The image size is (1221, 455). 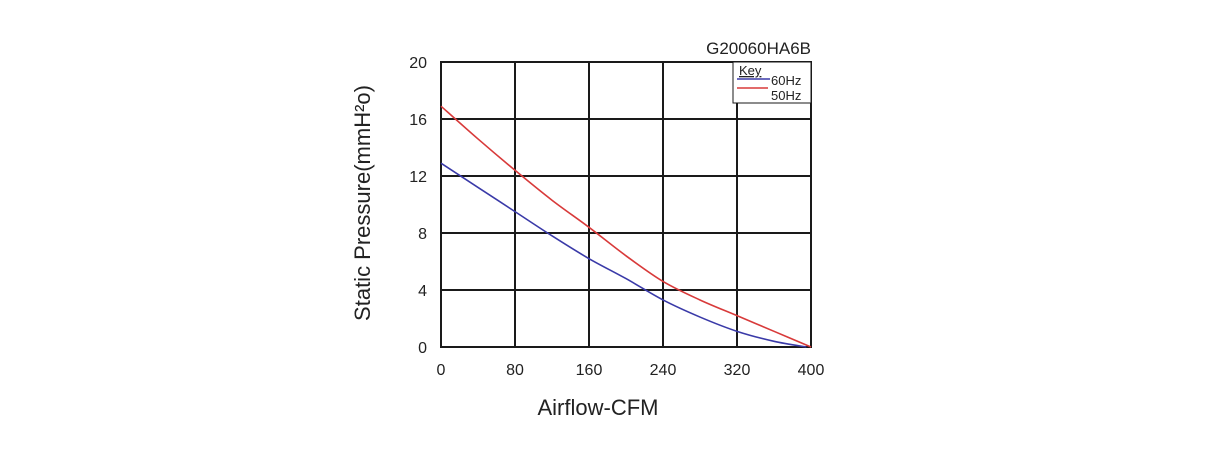 I want to click on y-tick-label: 4, so click(x=422, y=291).